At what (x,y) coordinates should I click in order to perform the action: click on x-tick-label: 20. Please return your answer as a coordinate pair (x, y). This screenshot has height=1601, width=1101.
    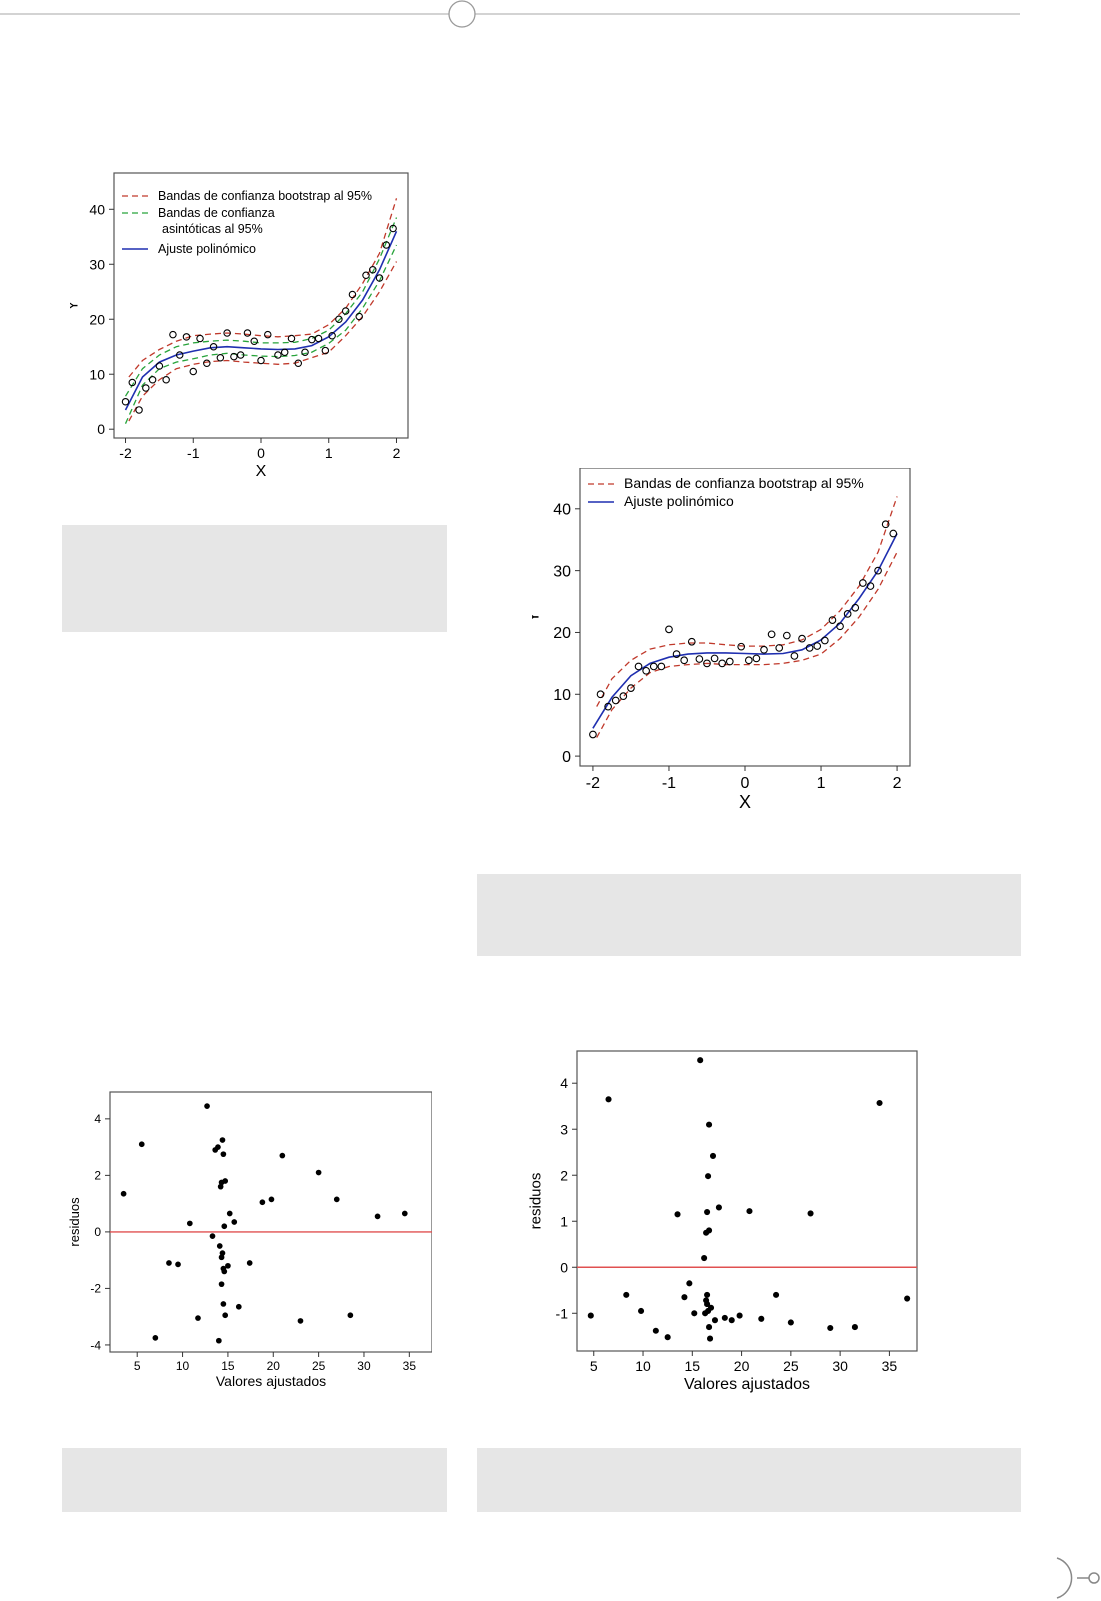
    Looking at the image, I should click on (274, 1366).